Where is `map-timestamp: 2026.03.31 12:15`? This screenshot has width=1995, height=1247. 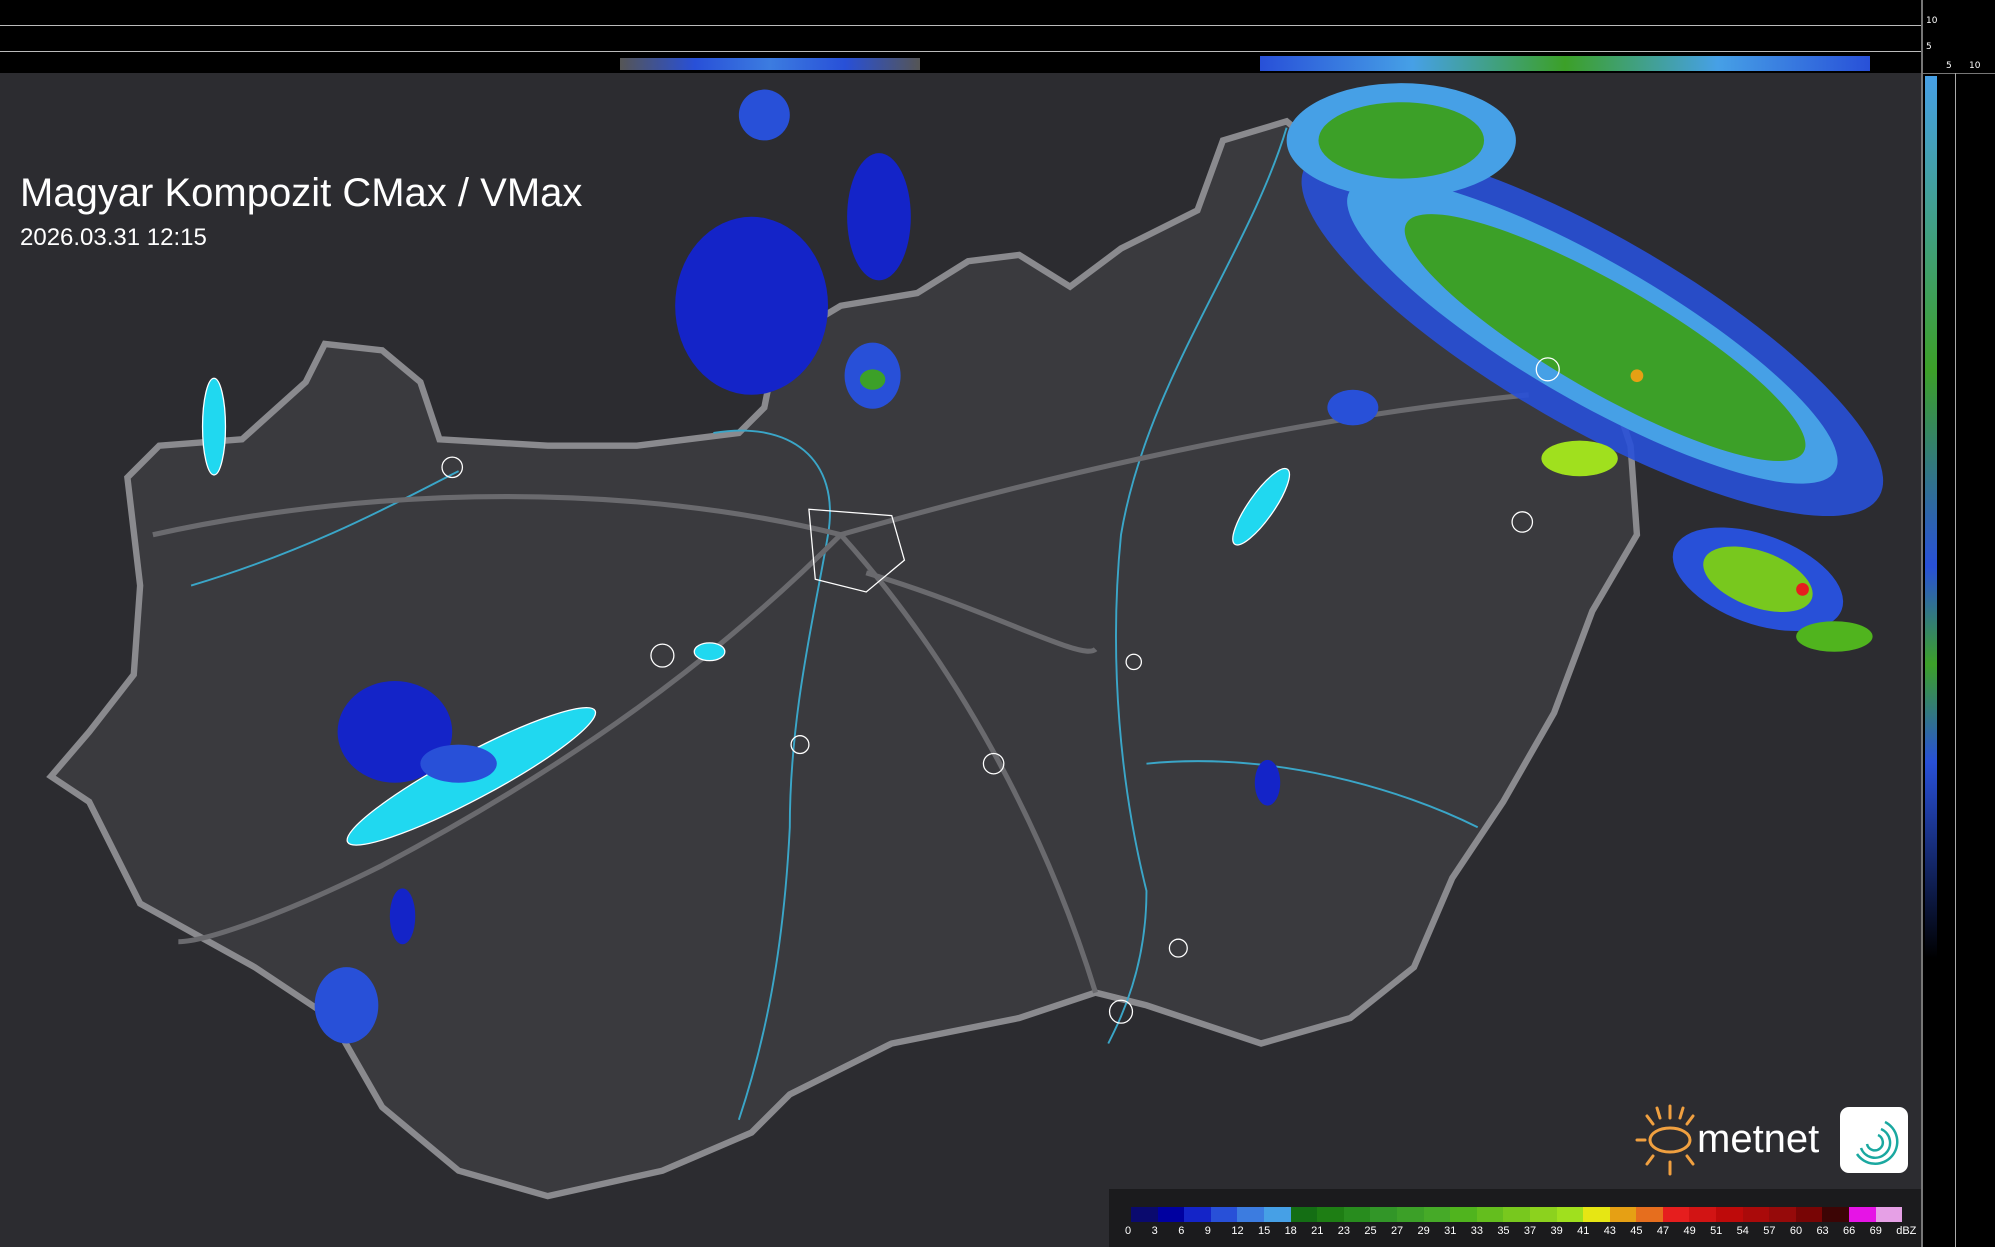 map-timestamp: 2026.03.31 12:15 is located at coordinates (113, 237).